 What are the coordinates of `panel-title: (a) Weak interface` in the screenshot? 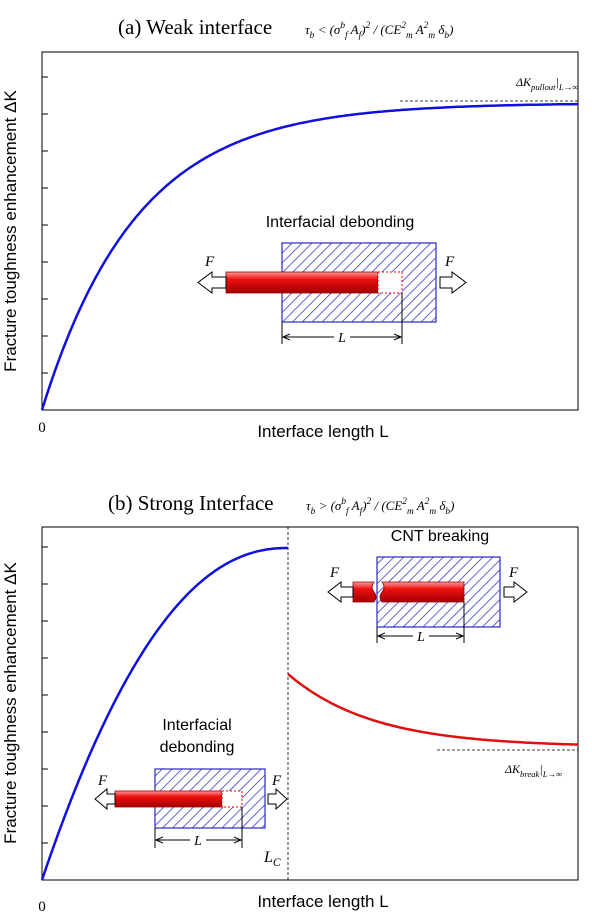 It's located at (195, 27).